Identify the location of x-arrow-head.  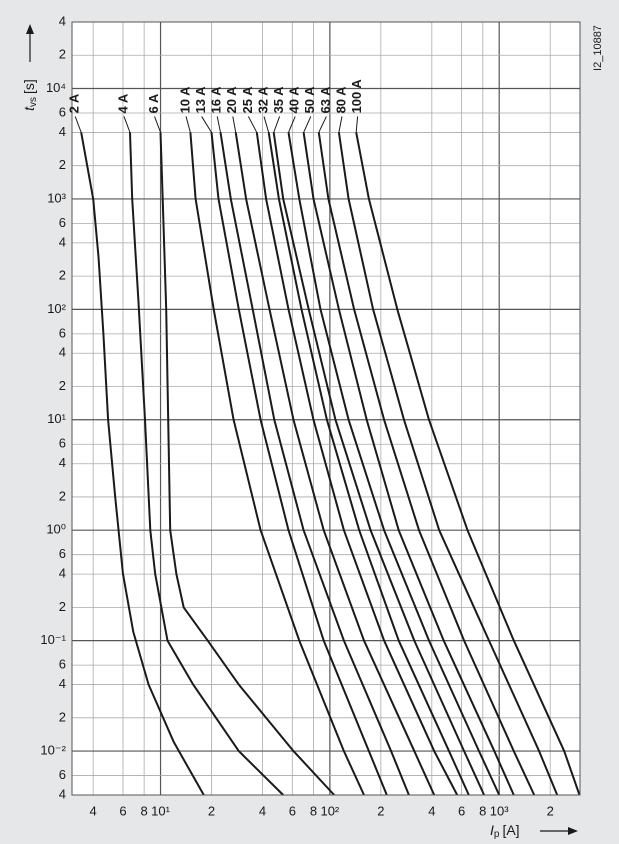
(573, 831).